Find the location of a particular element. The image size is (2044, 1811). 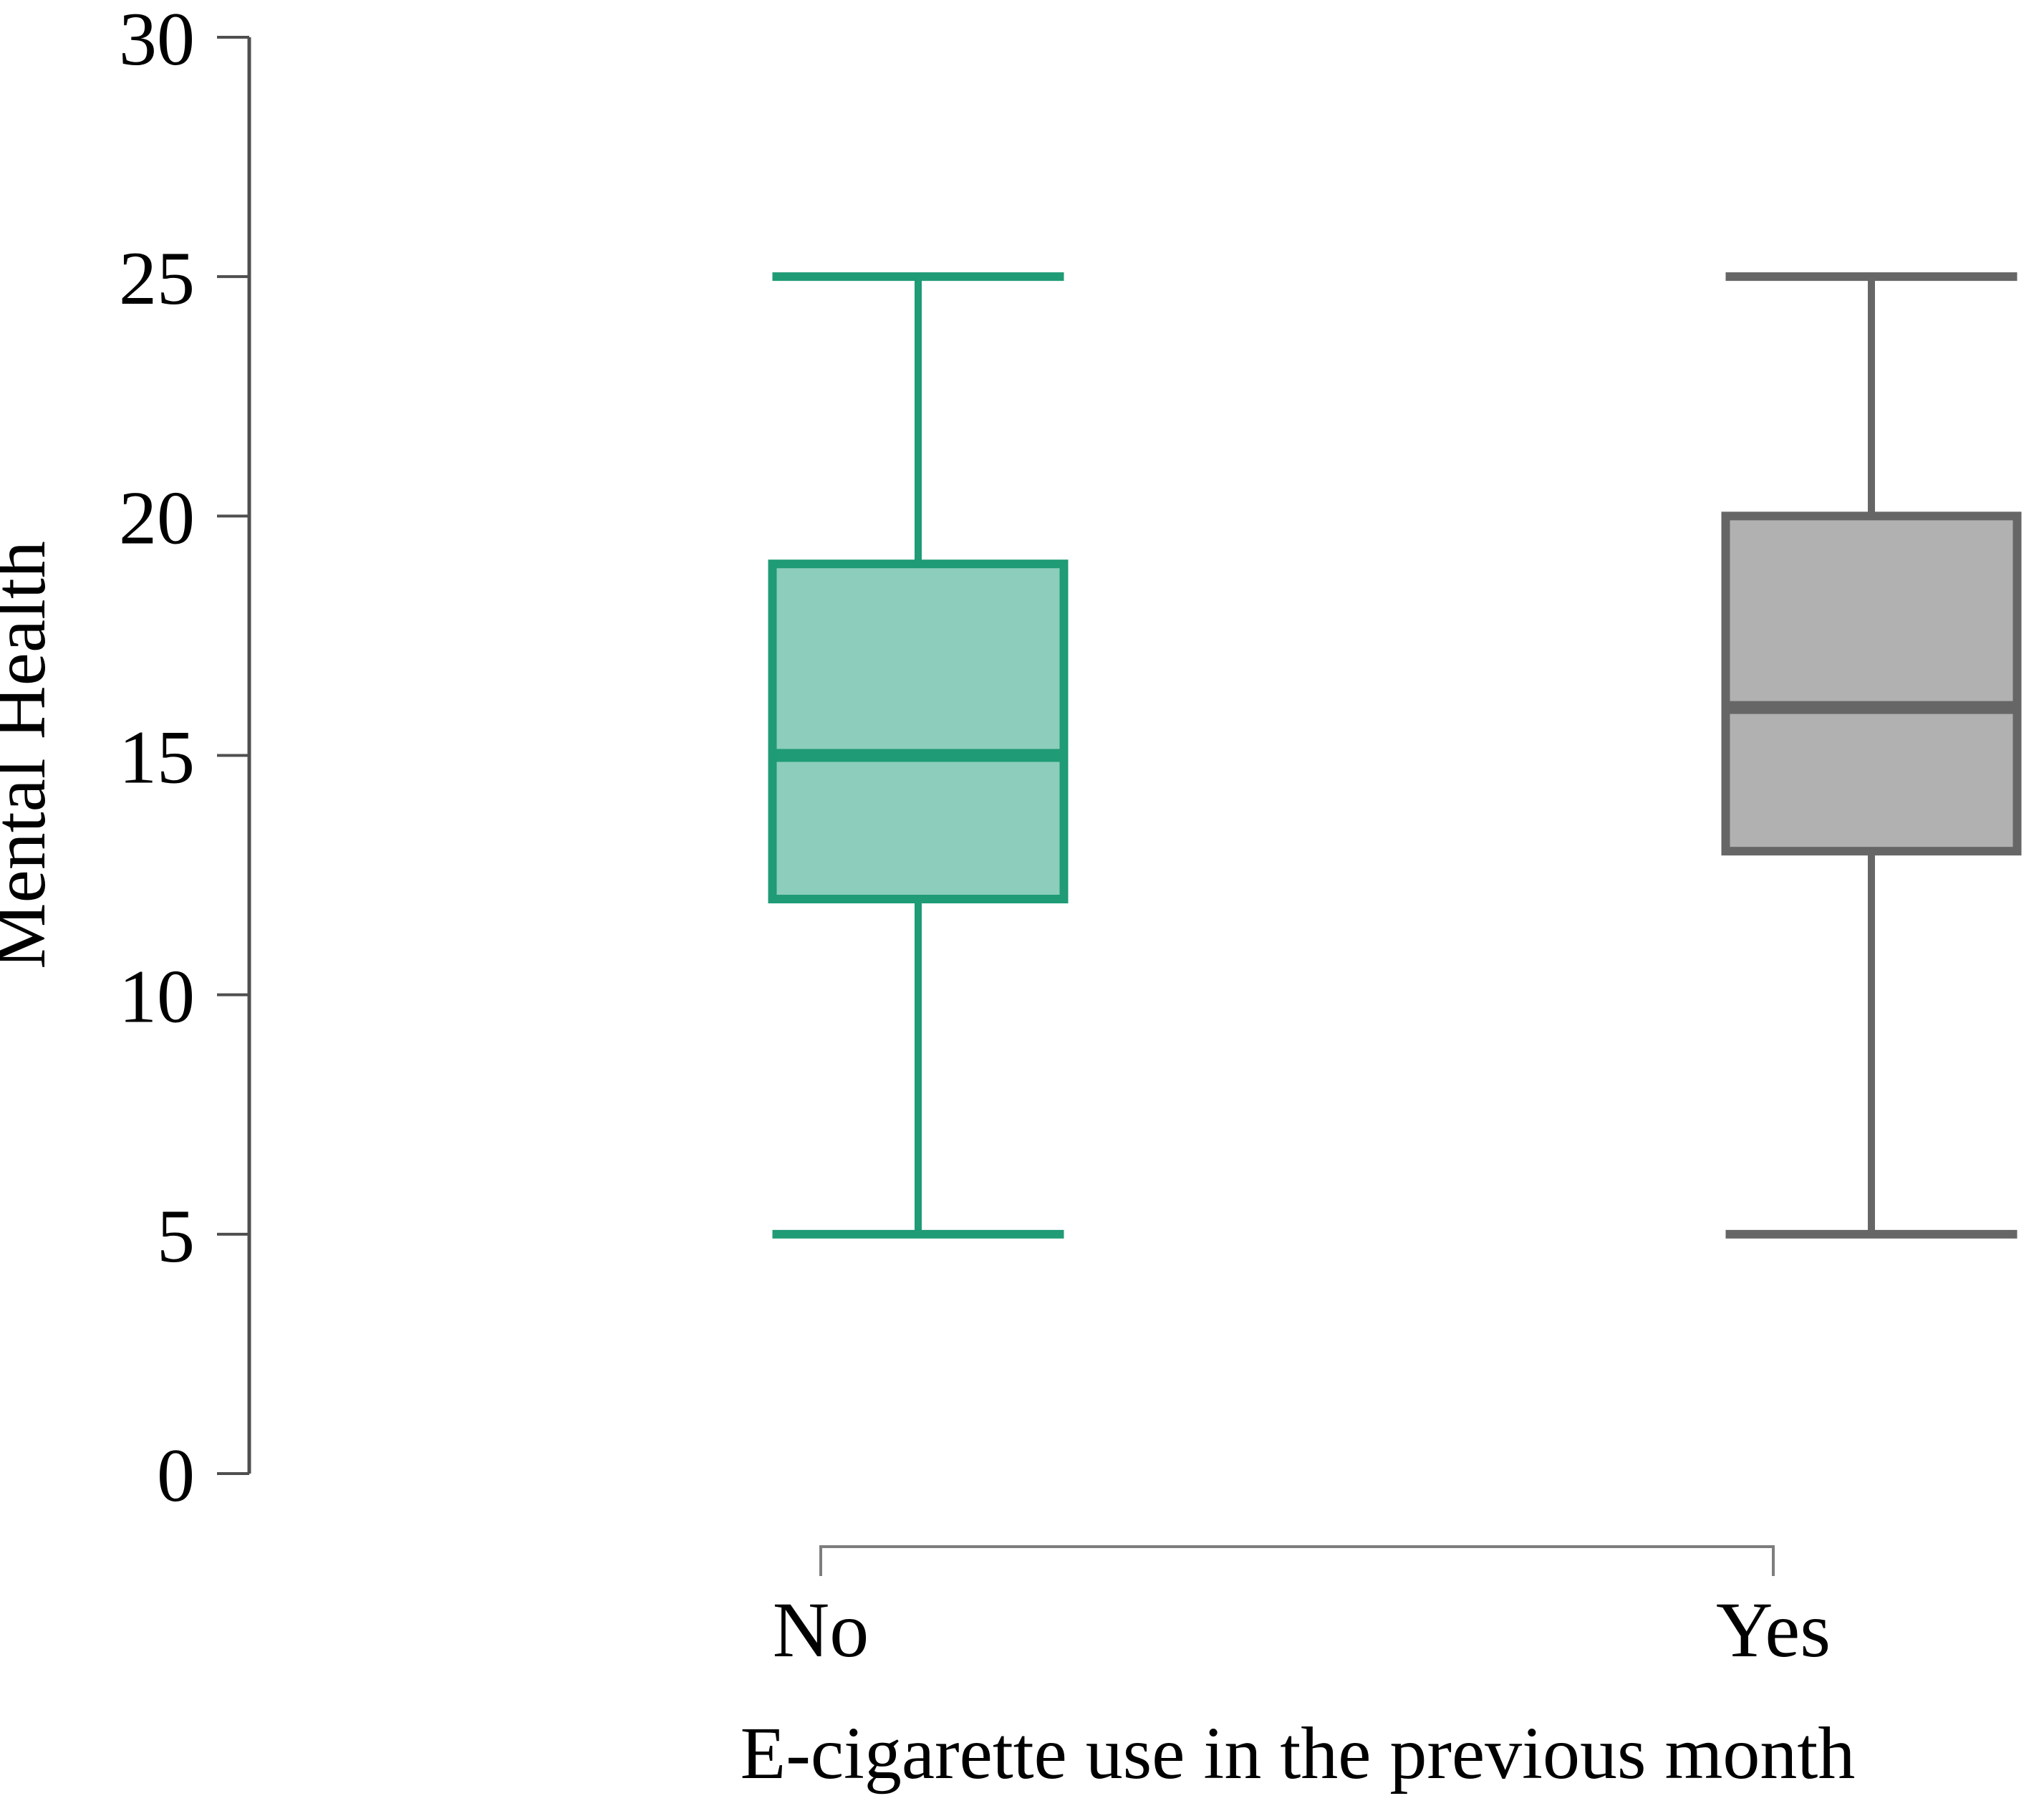

y-tick-label: 20 is located at coordinates (157, 517).